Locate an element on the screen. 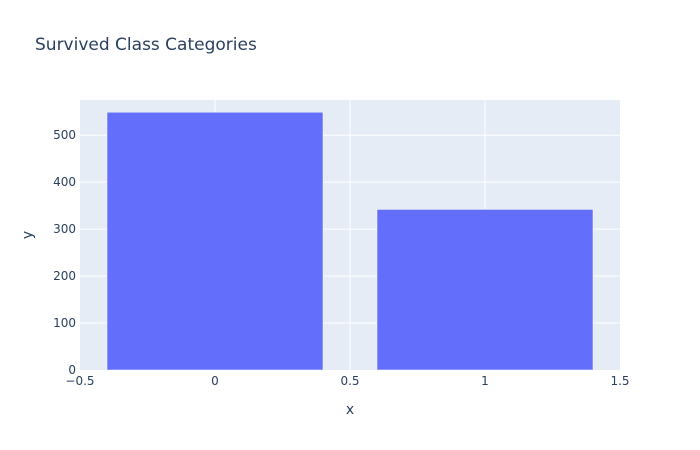 The image size is (700, 450). x-tick-label: 1.5 is located at coordinates (619, 381).